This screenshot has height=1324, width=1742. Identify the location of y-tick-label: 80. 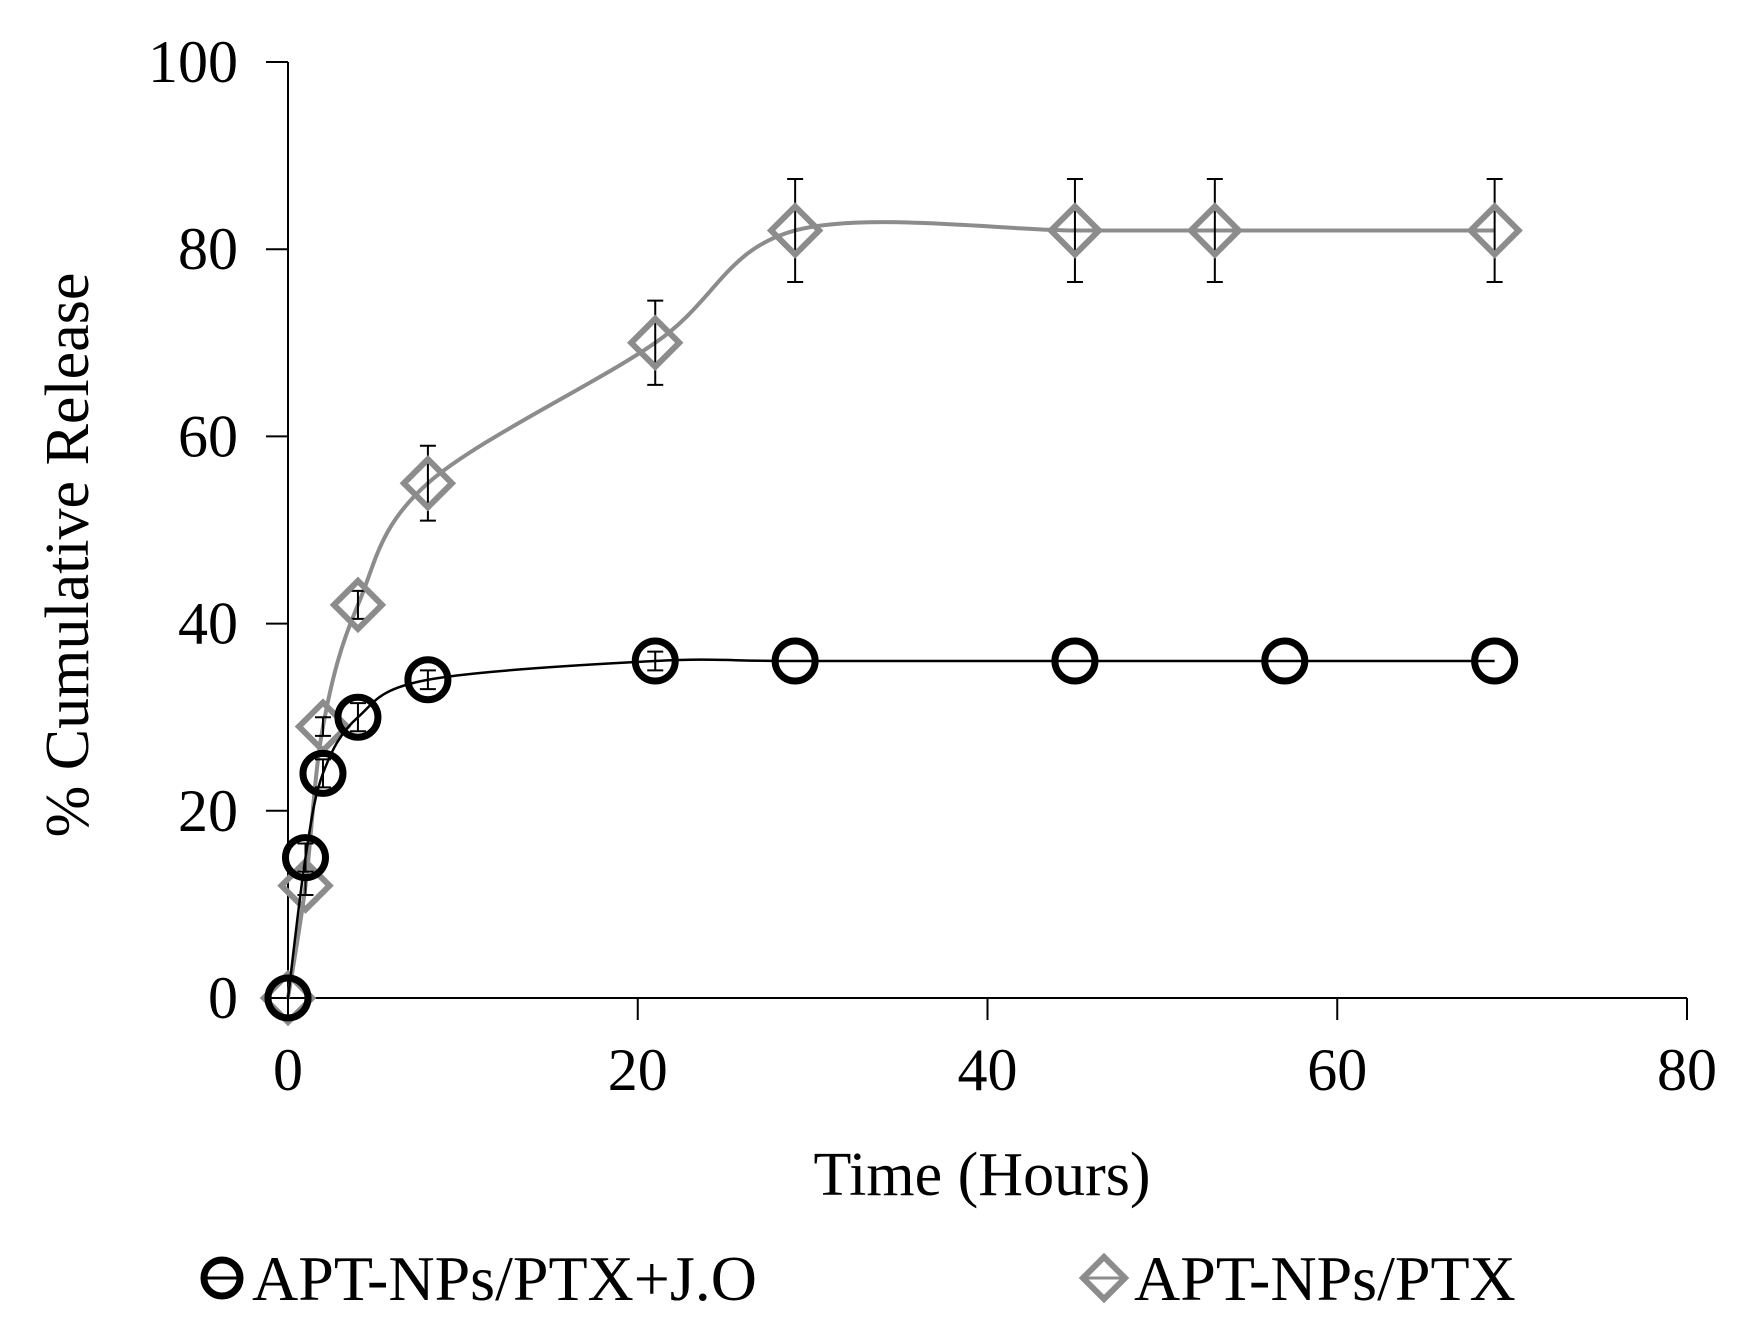
(208, 249).